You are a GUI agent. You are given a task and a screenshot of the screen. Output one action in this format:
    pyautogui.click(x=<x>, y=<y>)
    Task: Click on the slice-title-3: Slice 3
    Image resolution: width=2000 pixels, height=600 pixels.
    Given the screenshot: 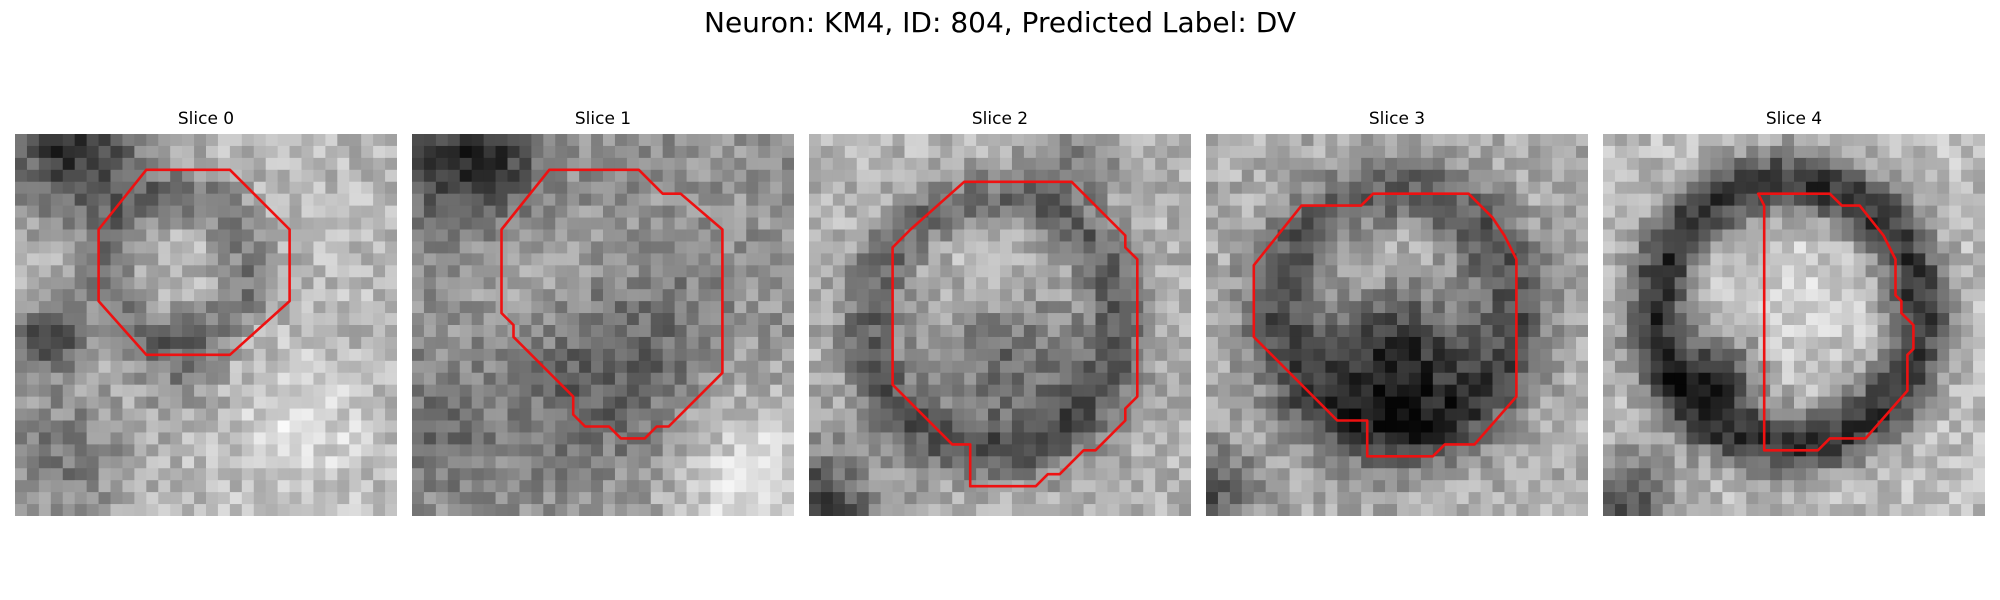 What is the action you would take?
    pyautogui.click(x=1397, y=119)
    